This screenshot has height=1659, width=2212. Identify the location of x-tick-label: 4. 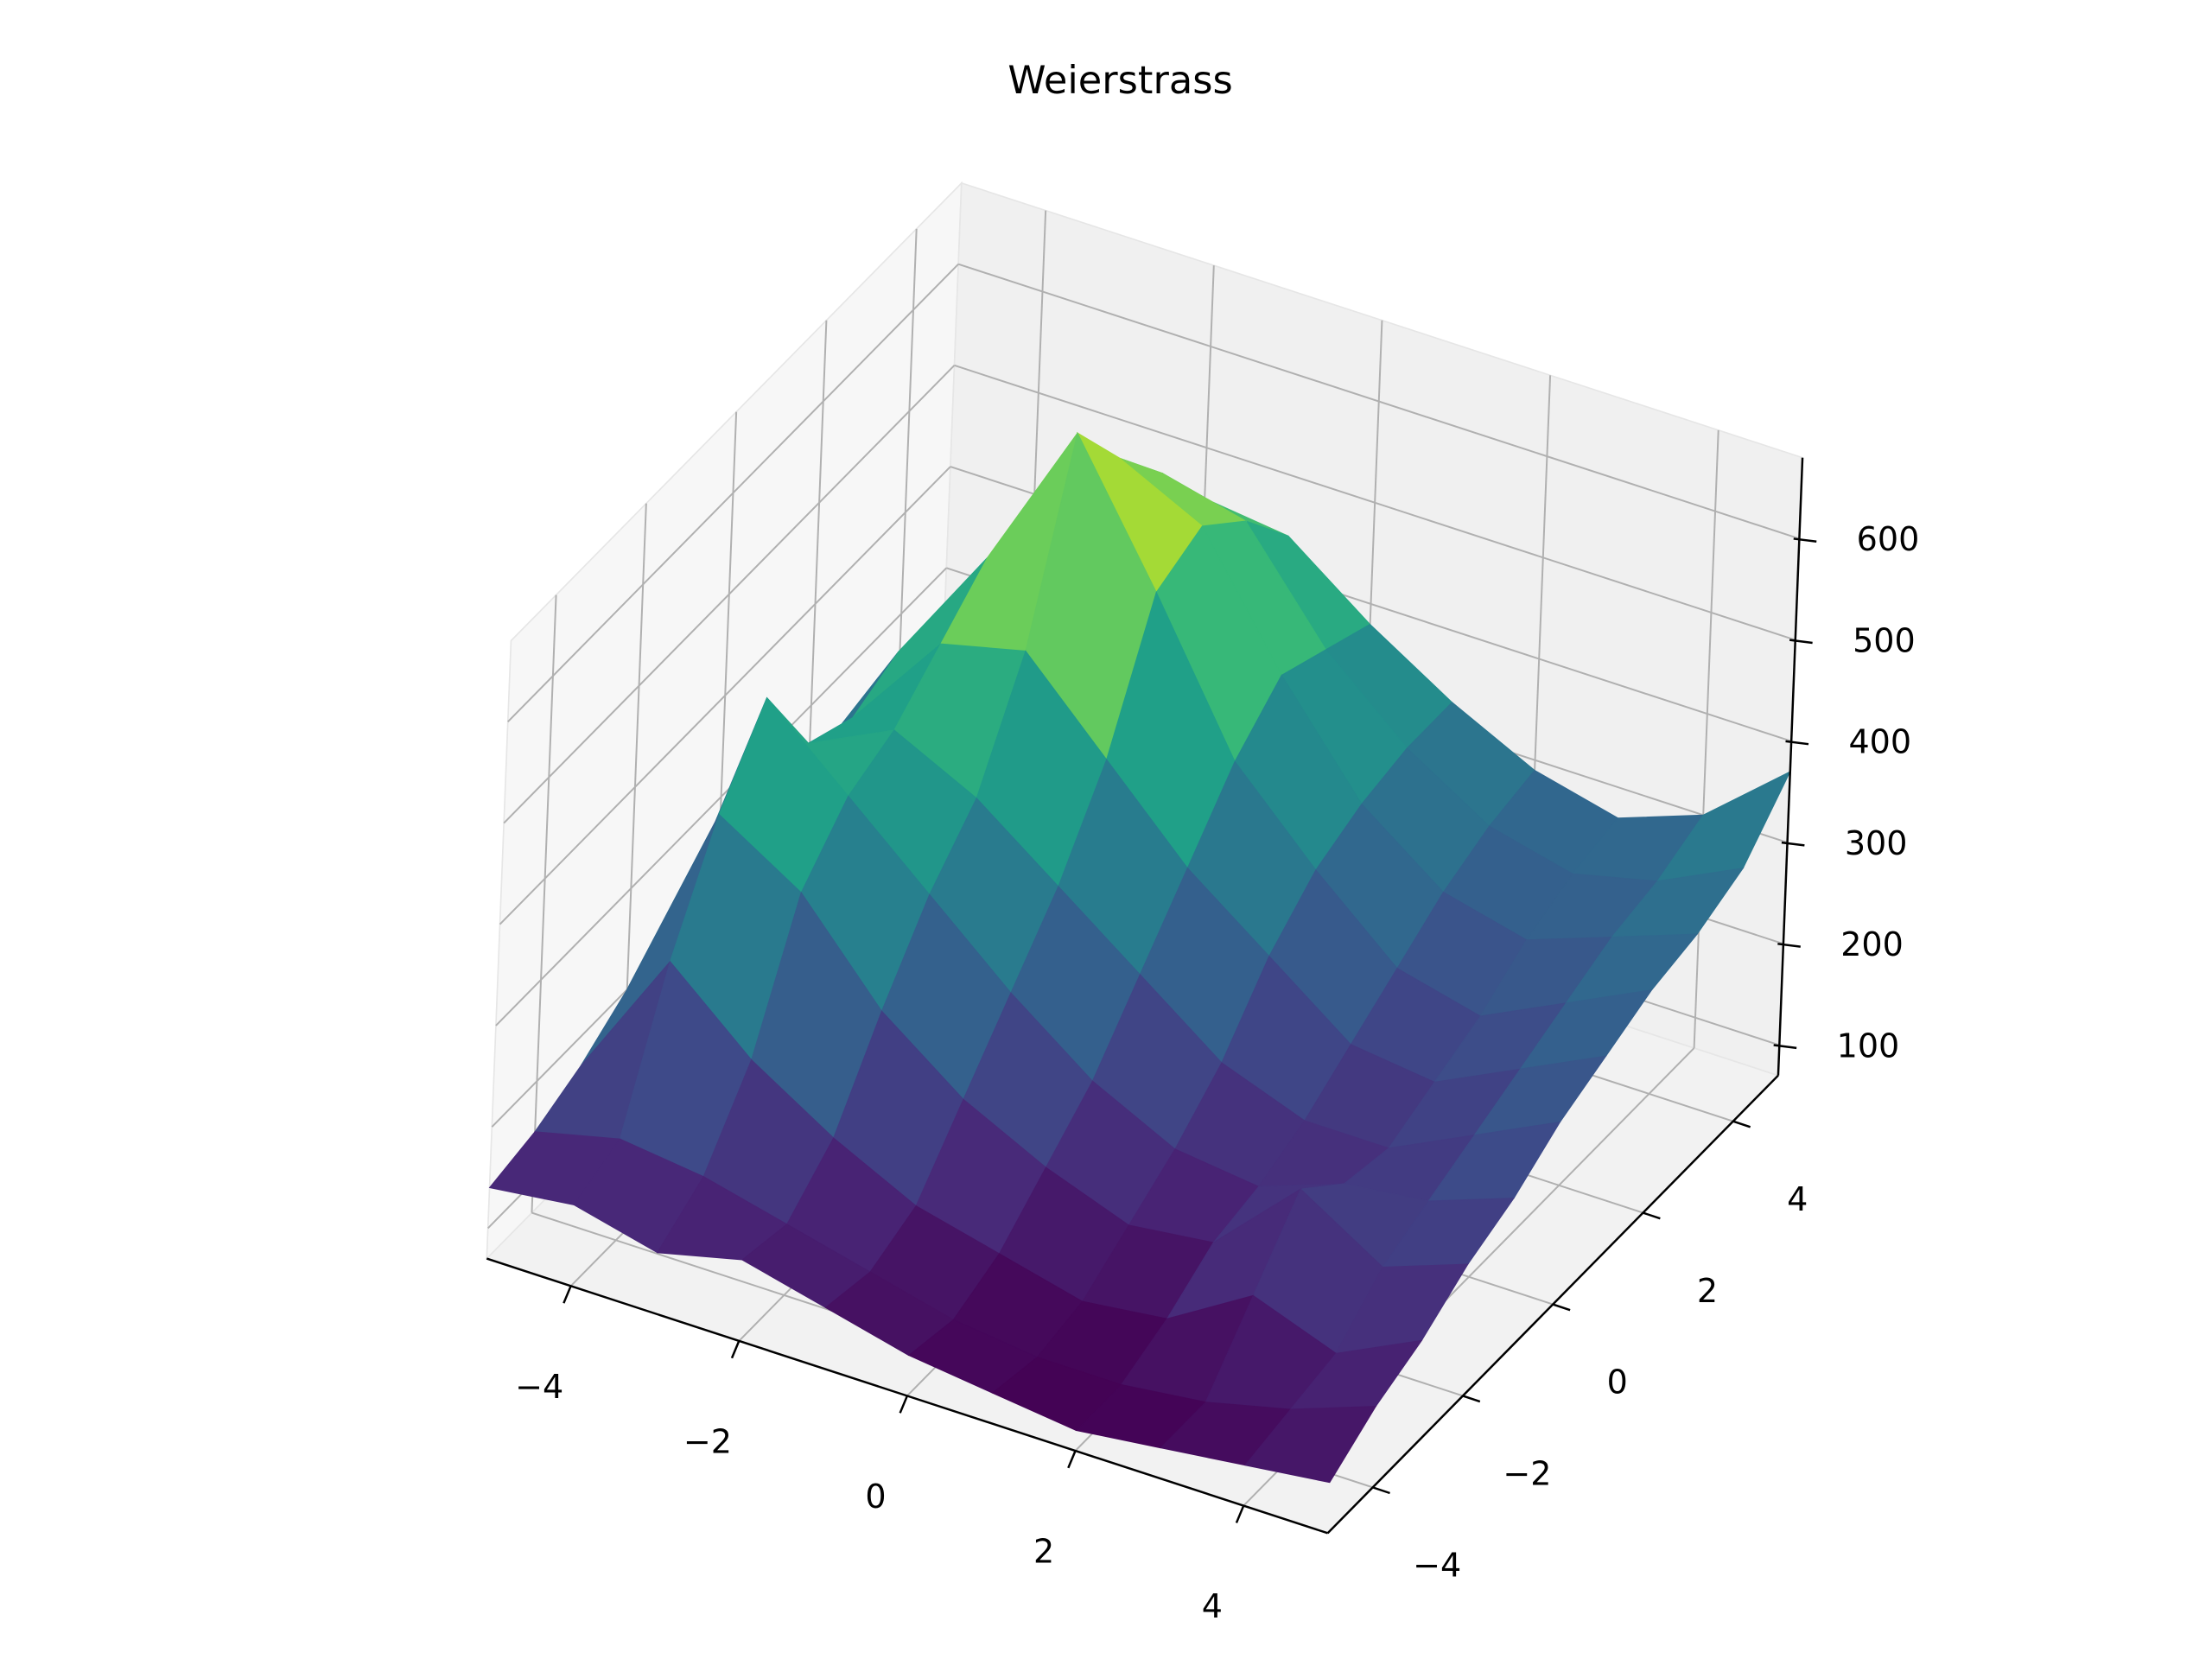
(1212, 1606).